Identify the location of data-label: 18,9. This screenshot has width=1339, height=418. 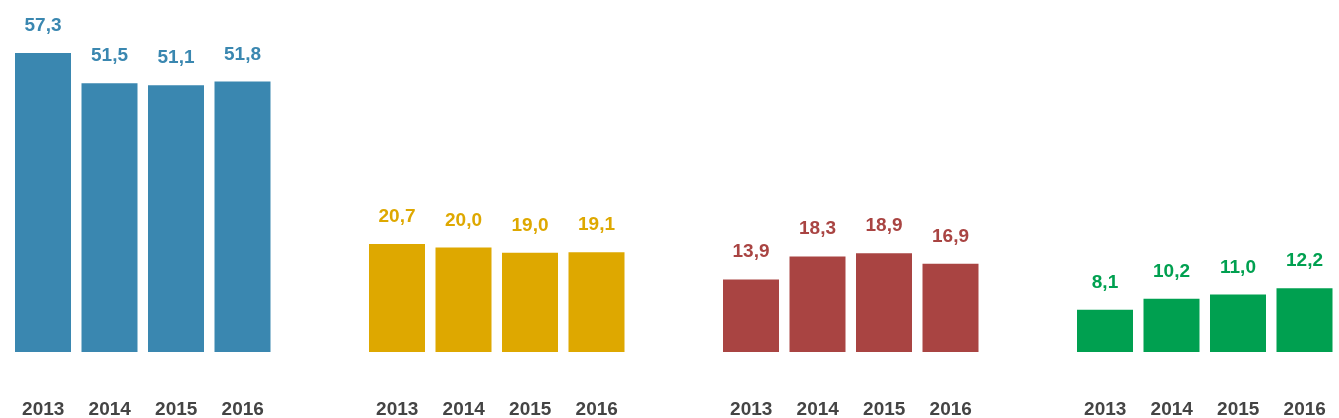
(884, 225).